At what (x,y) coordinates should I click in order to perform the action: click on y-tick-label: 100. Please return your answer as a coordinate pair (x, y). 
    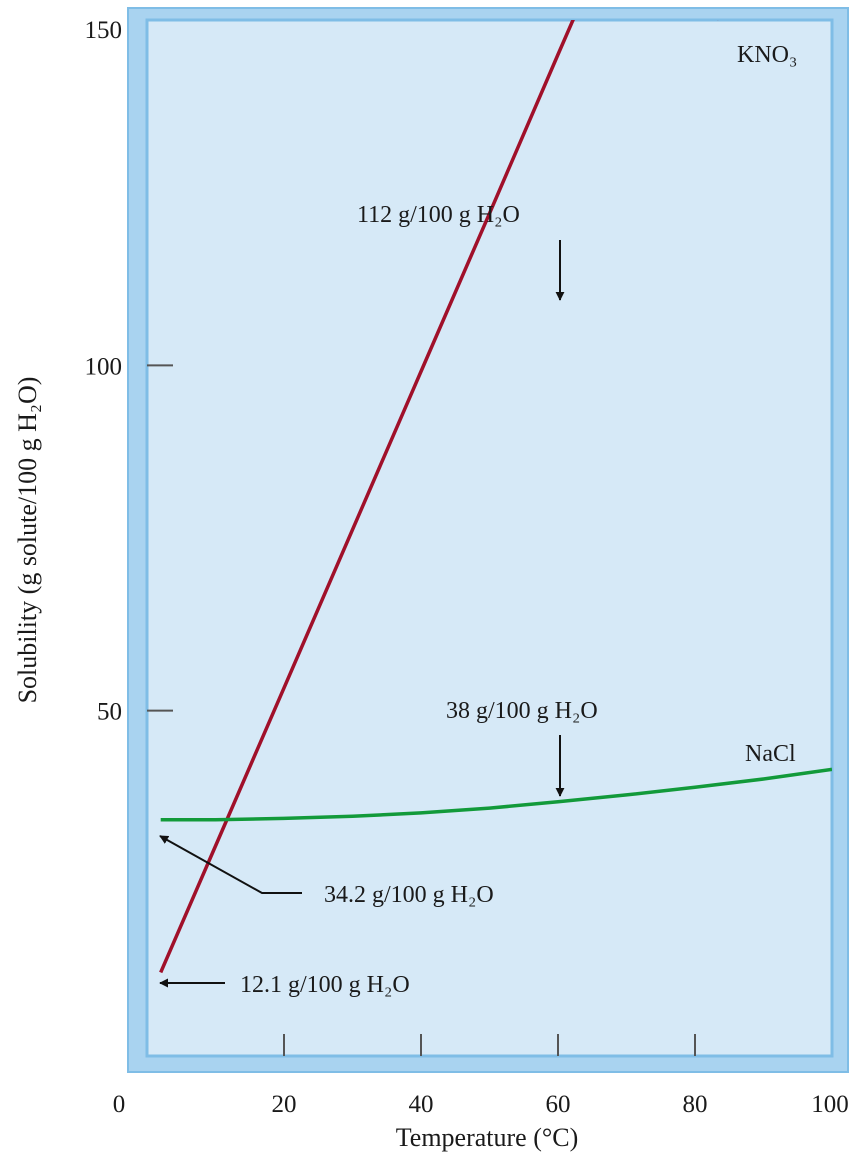
    Looking at the image, I should click on (104, 366).